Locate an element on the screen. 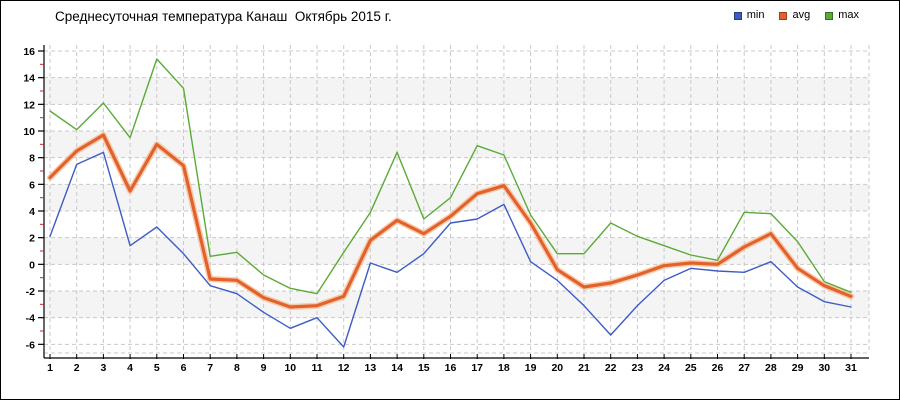  svg-text: -2 is located at coordinates (30, 292).